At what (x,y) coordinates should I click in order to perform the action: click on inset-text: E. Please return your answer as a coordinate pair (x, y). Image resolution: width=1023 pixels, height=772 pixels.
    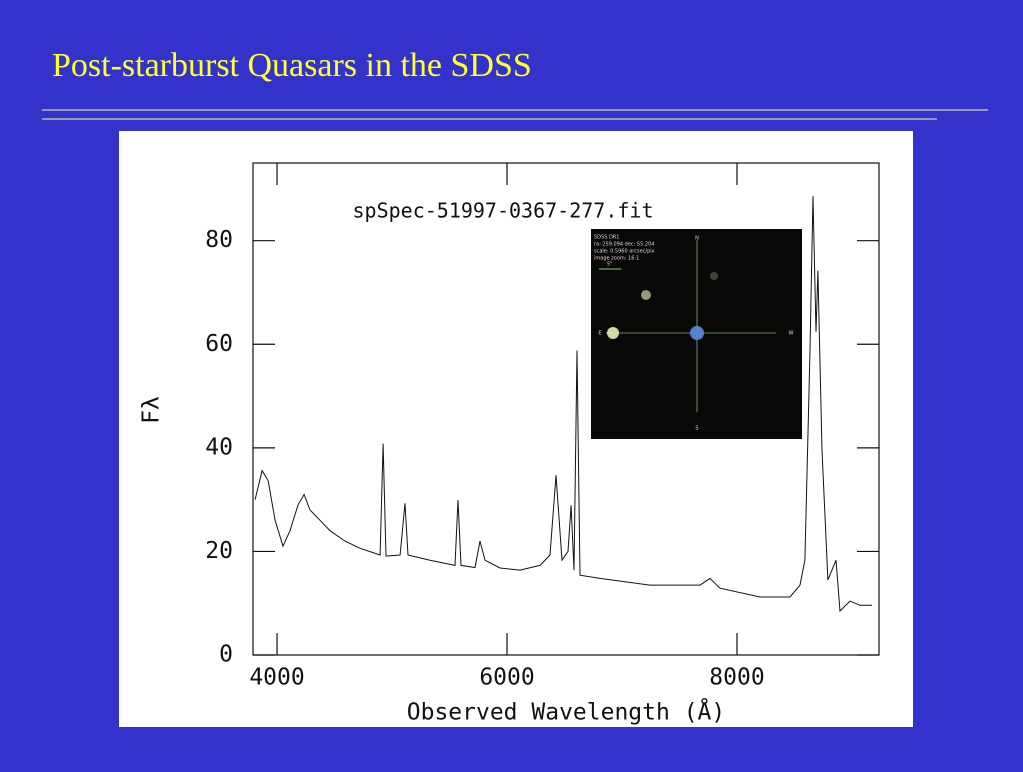
    Looking at the image, I should click on (599, 334).